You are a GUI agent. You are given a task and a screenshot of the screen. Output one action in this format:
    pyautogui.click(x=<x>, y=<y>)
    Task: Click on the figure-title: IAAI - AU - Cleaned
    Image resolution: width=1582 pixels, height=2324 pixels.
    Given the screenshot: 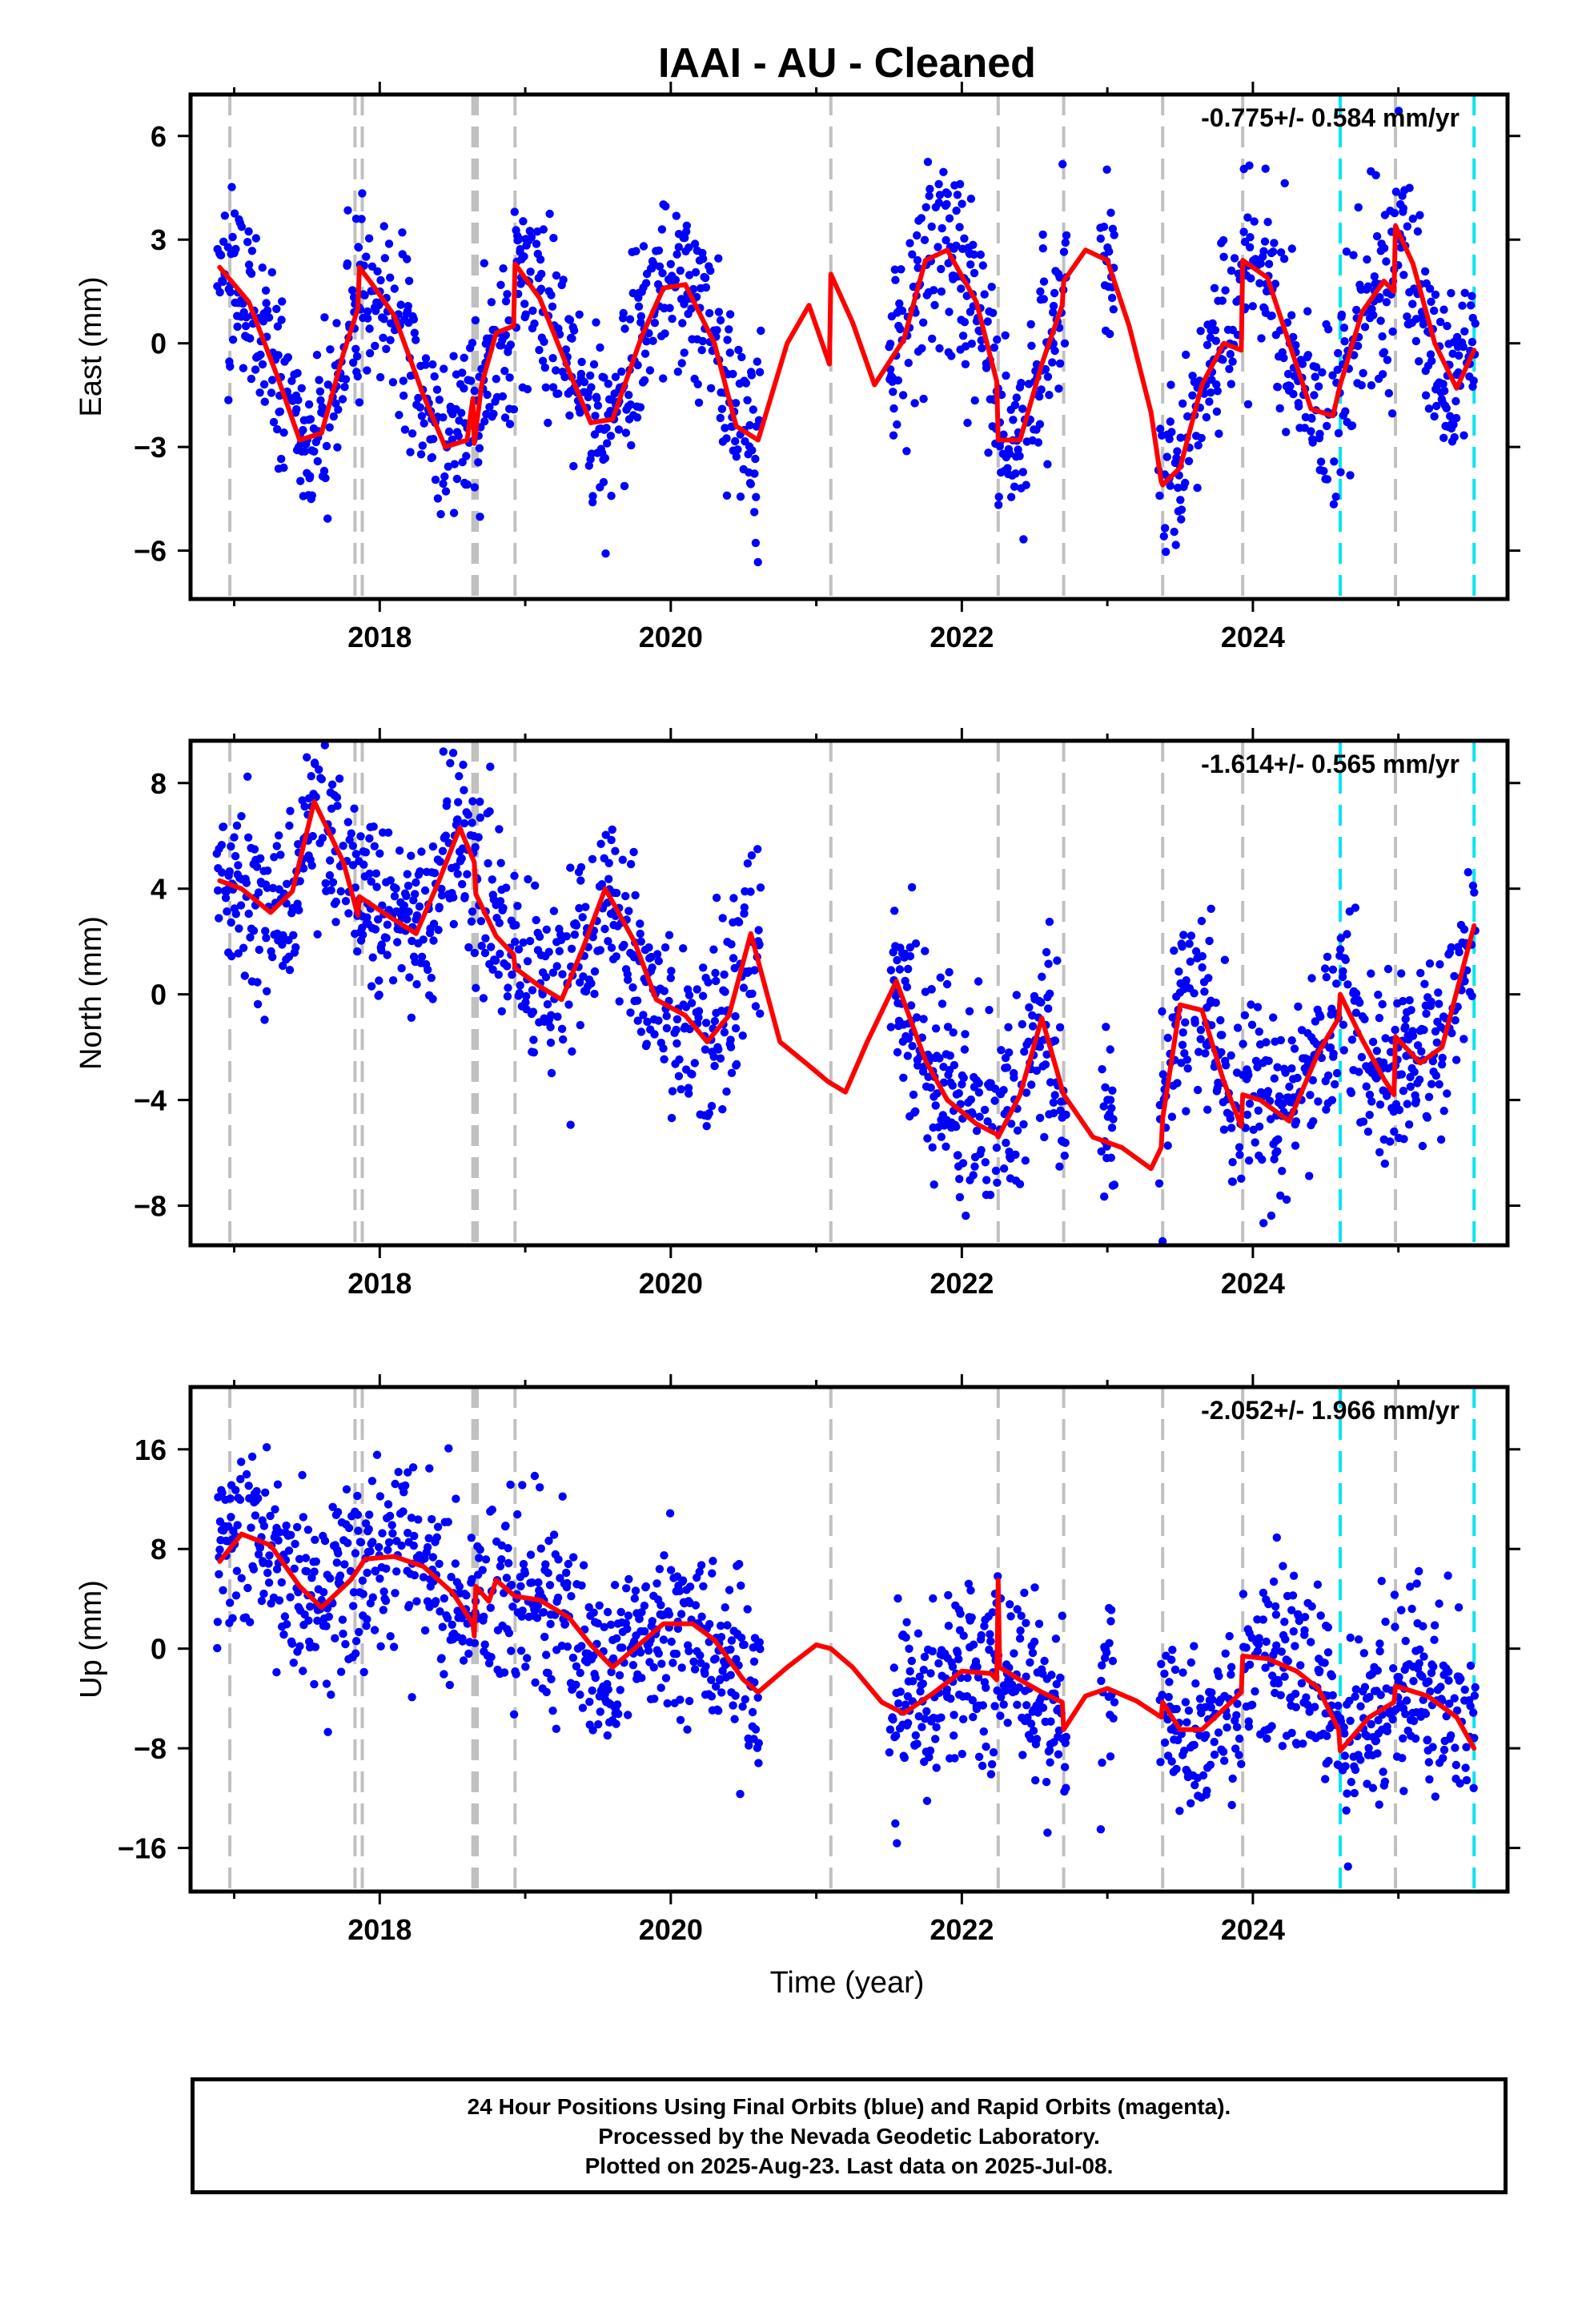 What is the action you would take?
    pyautogui.click(x=847, y=63)
    